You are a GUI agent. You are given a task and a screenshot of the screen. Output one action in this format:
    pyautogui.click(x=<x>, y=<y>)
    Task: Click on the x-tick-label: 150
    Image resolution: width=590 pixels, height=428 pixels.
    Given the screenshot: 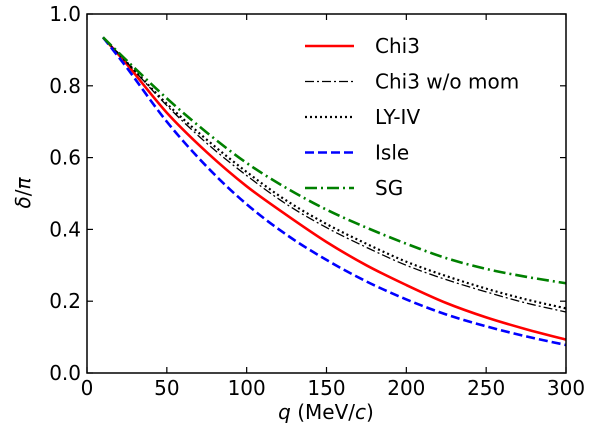 What is the action you would take?
    pyautogui.click(x=326, y=388)
    